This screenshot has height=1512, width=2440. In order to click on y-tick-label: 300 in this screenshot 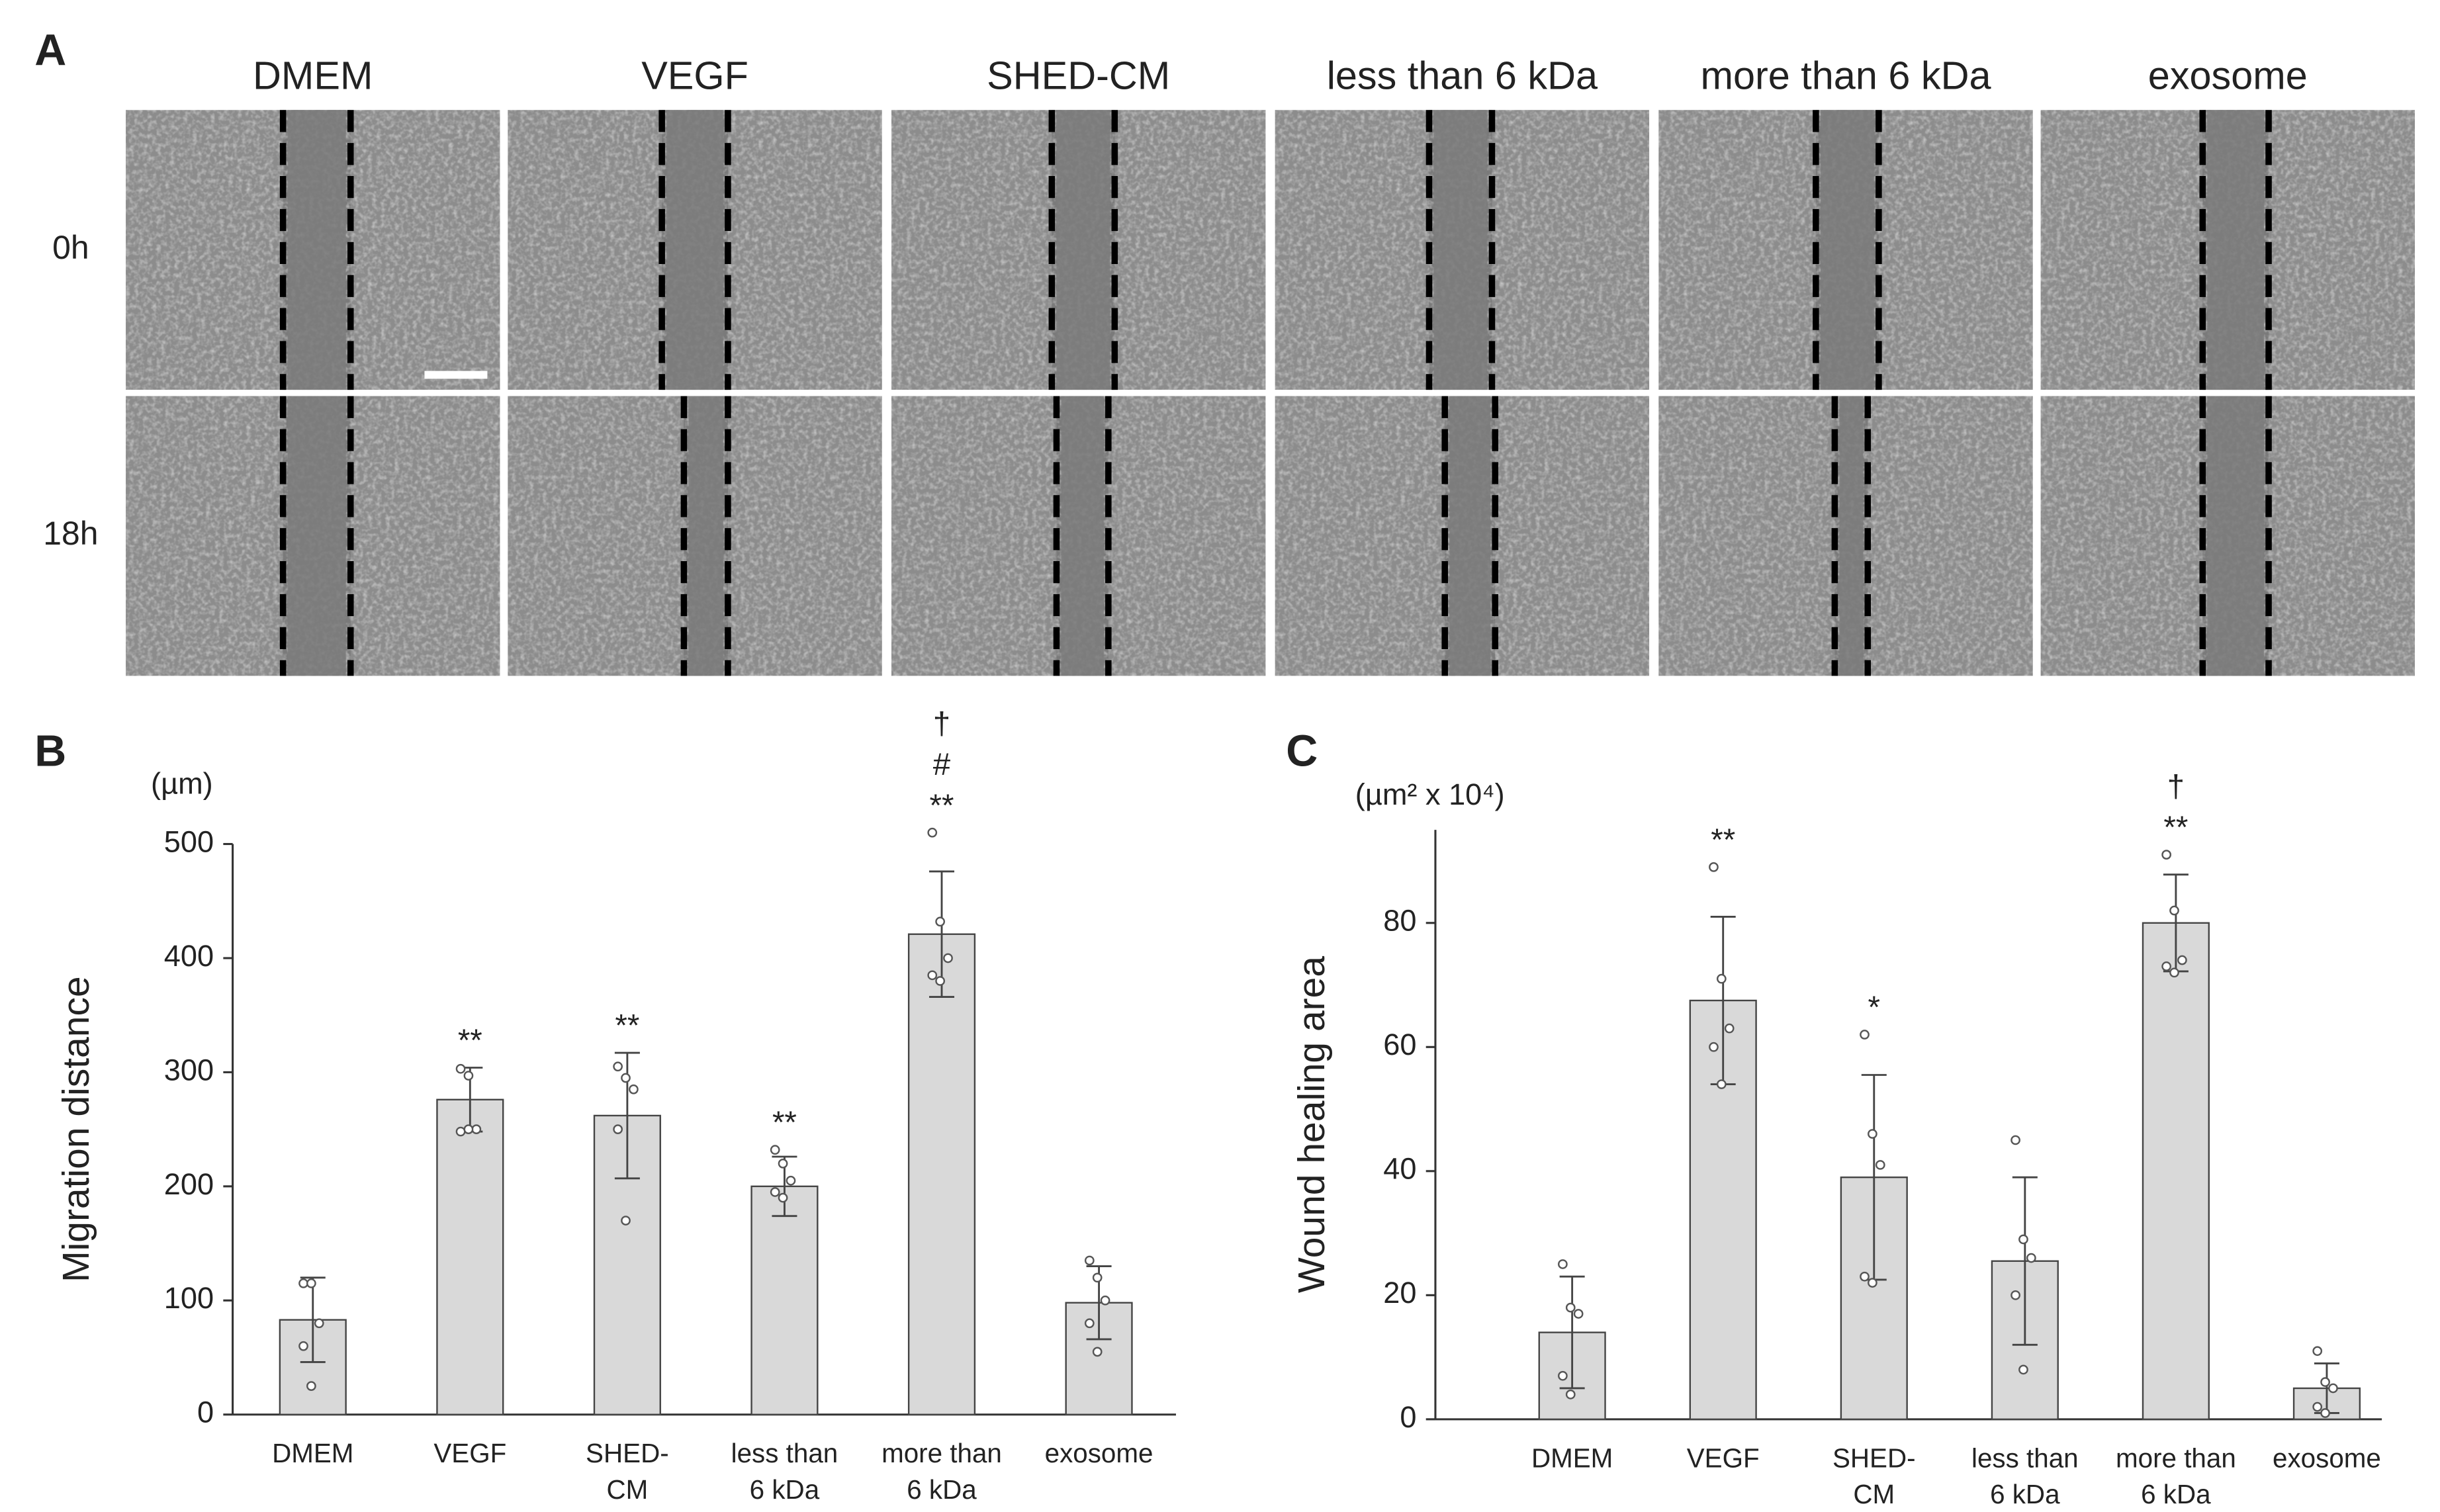, I will do `click(189, 1070)`.